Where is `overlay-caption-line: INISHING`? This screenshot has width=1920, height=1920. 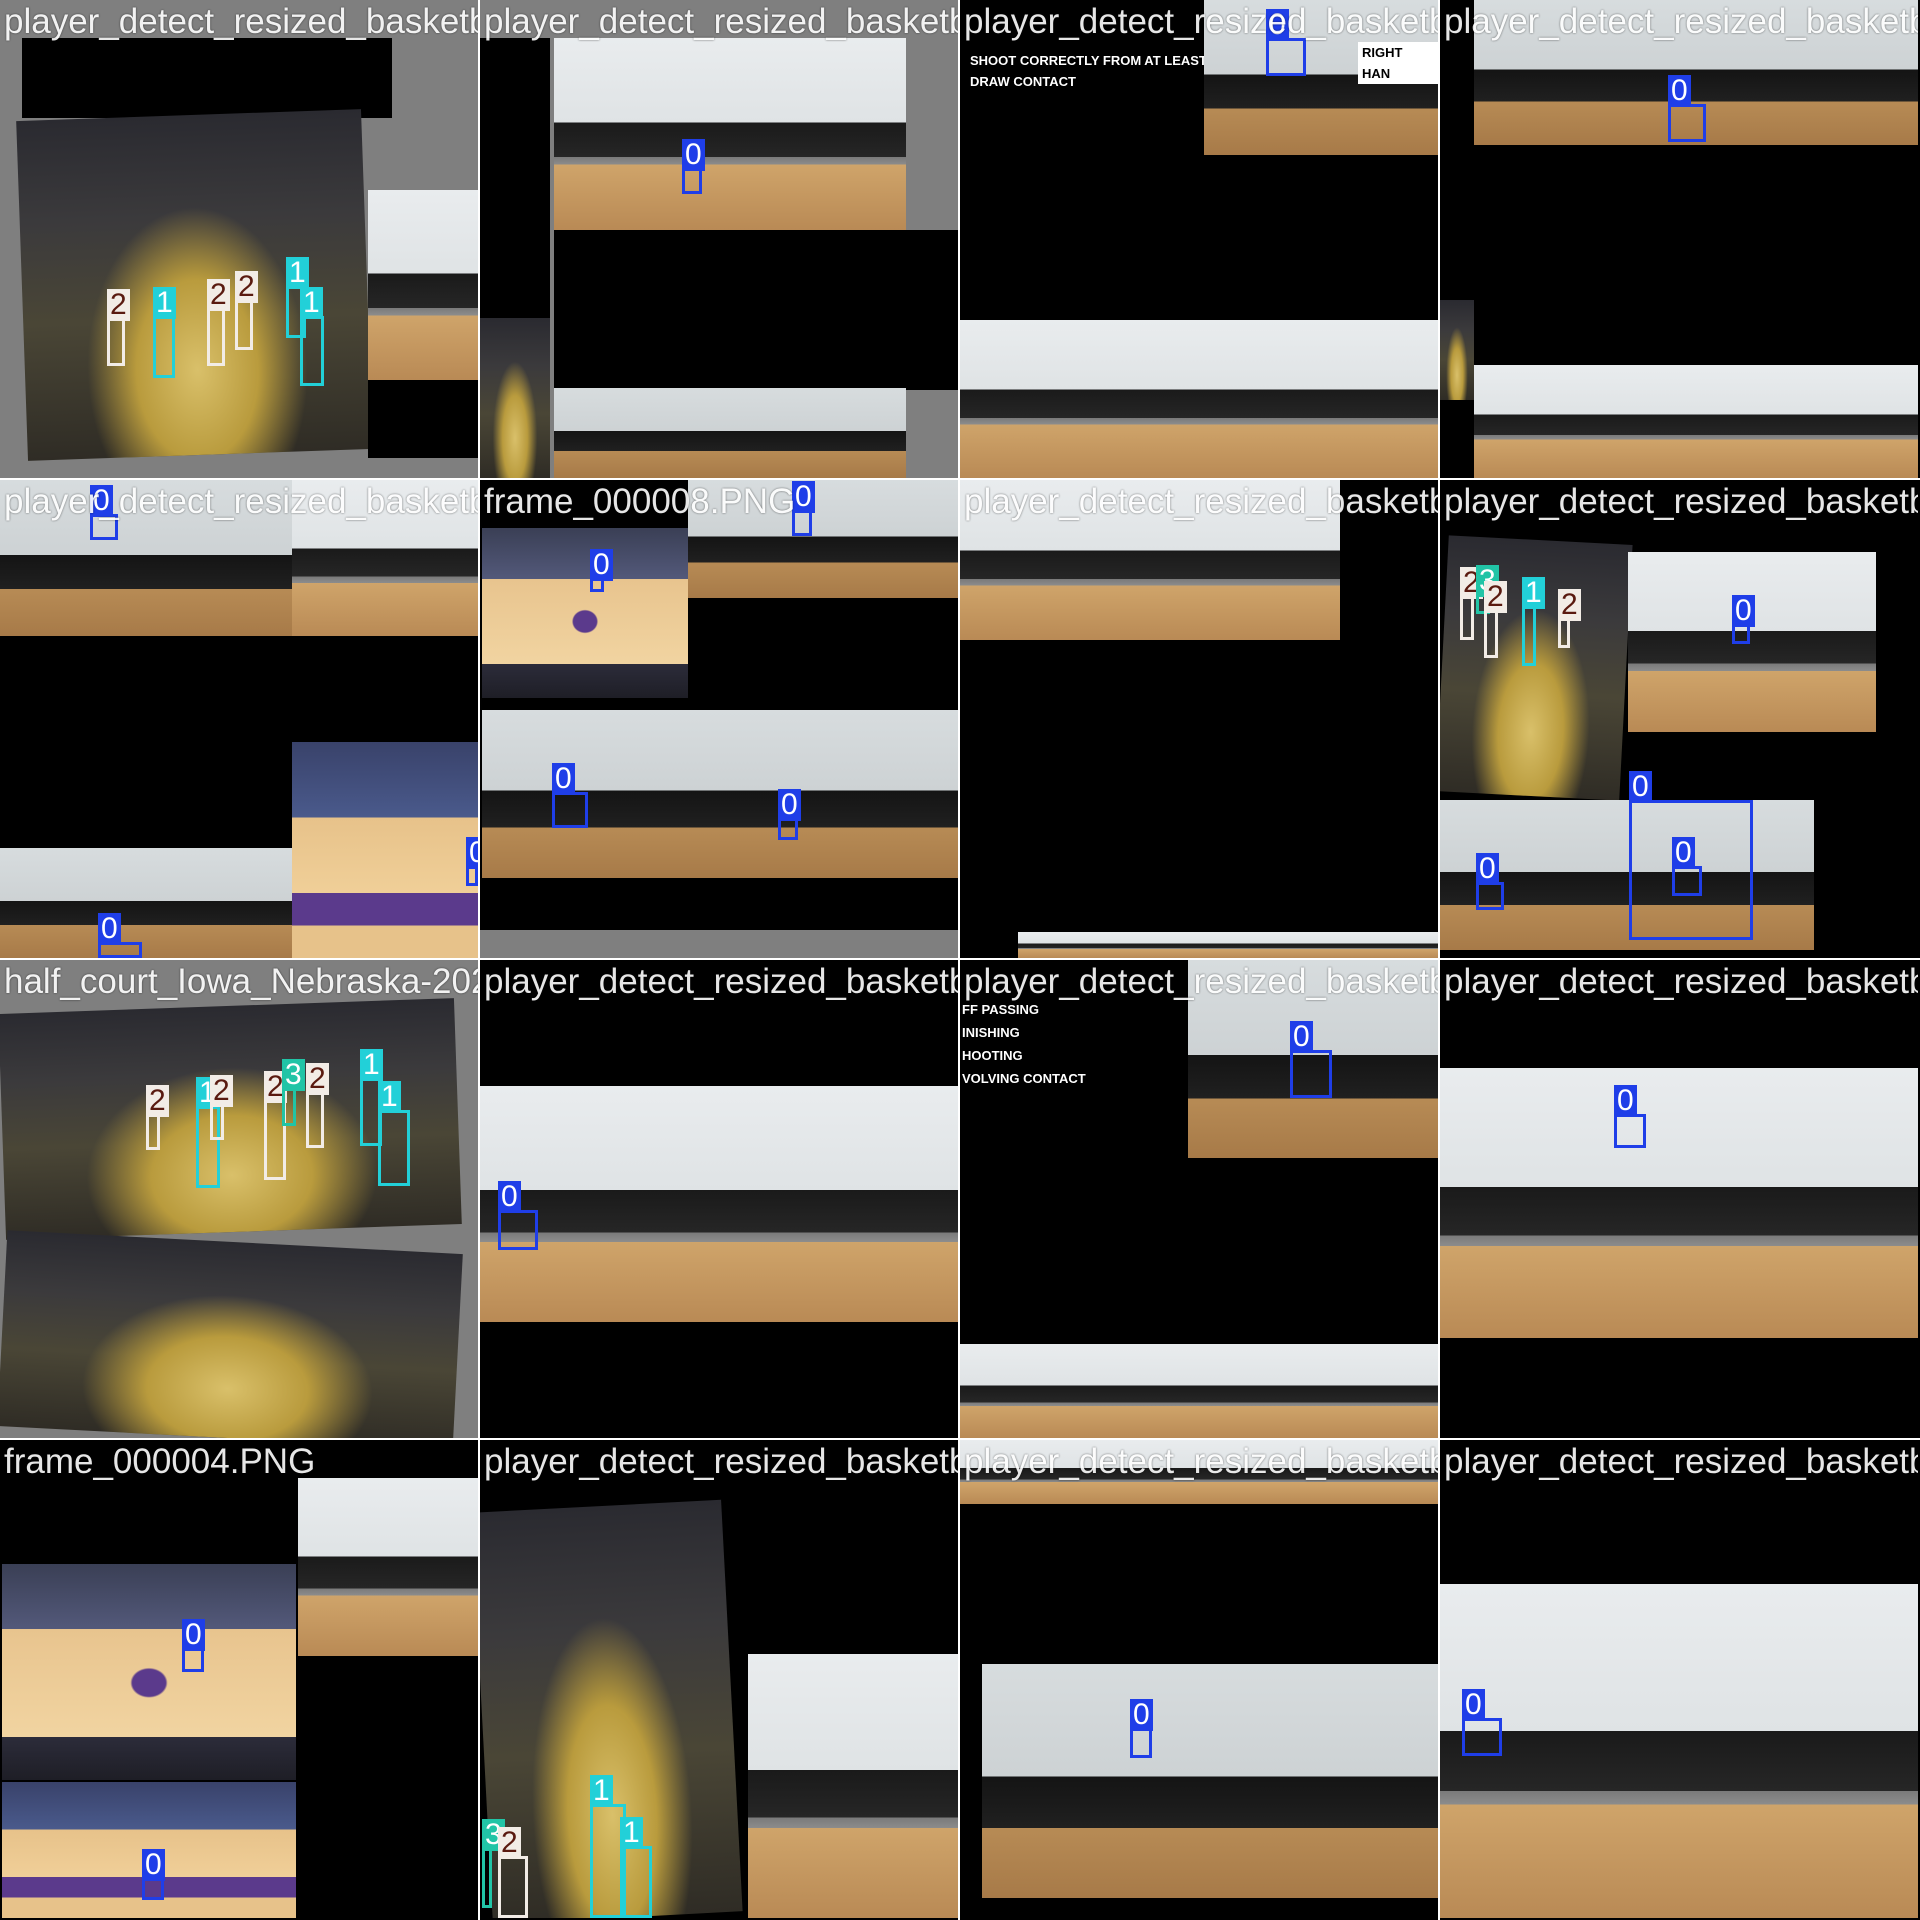
overlay-caption-line: INISHING is located at coordinates (991, 1032).